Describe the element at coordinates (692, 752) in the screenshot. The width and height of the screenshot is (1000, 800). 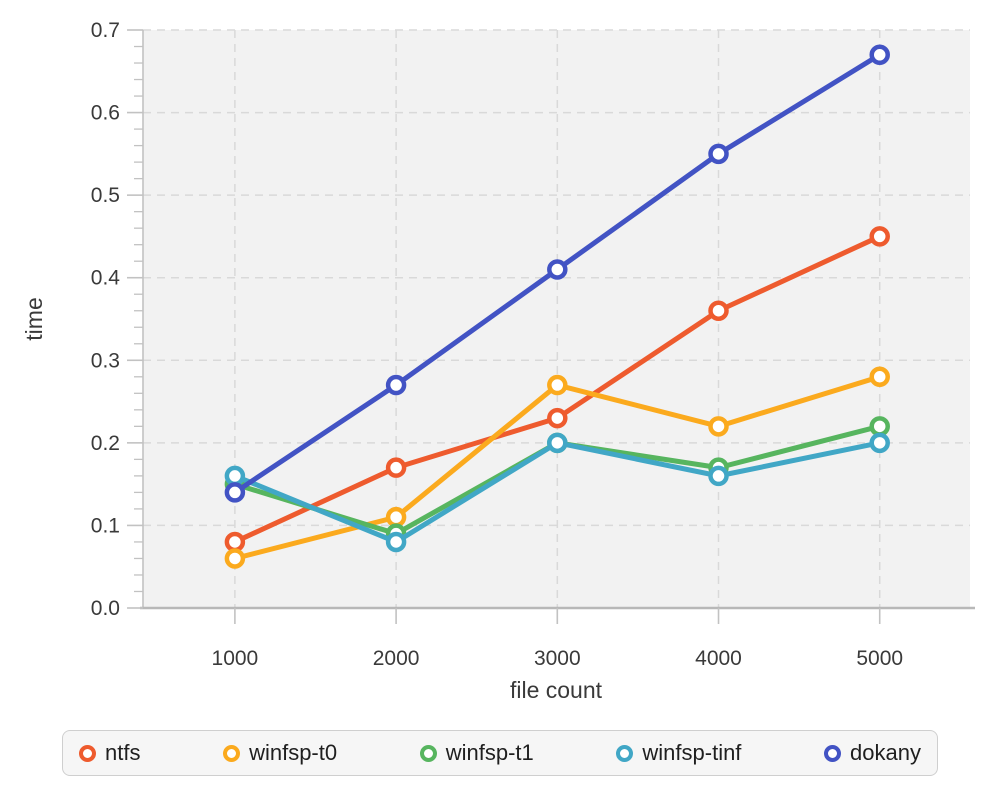
I see `legend-label: winfsp-tinf` at that location.